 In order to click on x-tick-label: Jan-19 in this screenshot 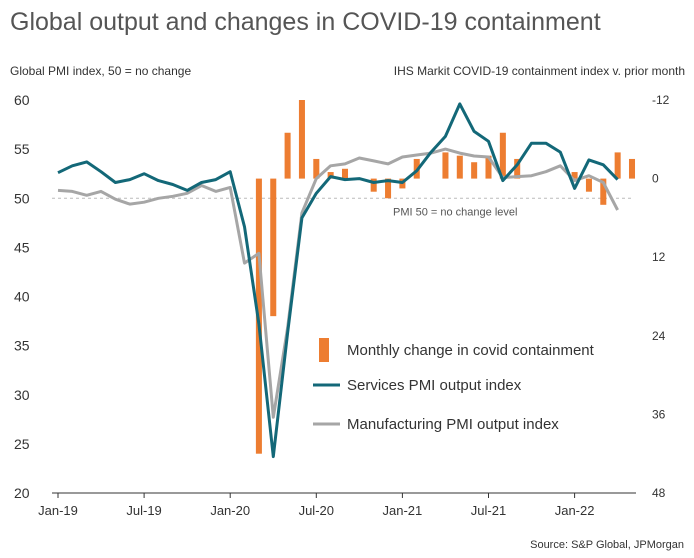, I will do `click(58, 510)`.